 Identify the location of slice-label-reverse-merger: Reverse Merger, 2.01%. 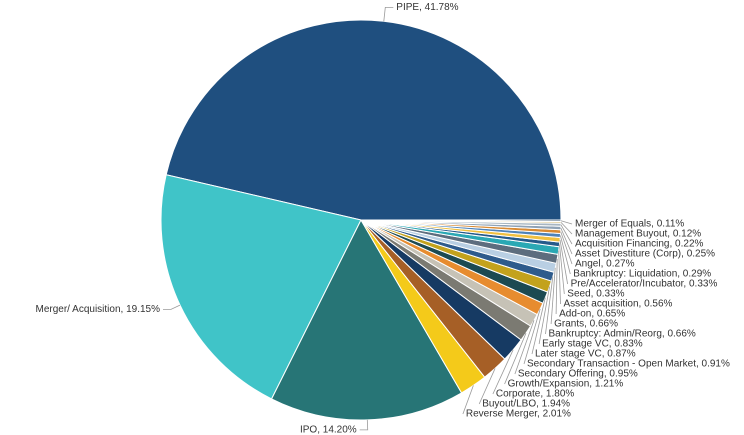
(518, 414).